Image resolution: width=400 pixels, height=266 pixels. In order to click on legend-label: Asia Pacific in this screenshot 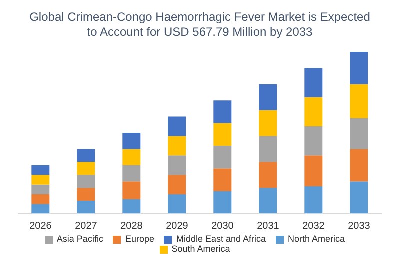, I will do `click(80, 239)`.